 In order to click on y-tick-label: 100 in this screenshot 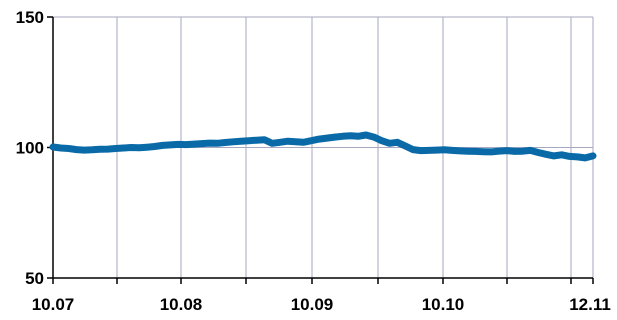, I will do `click(30, 148)`.